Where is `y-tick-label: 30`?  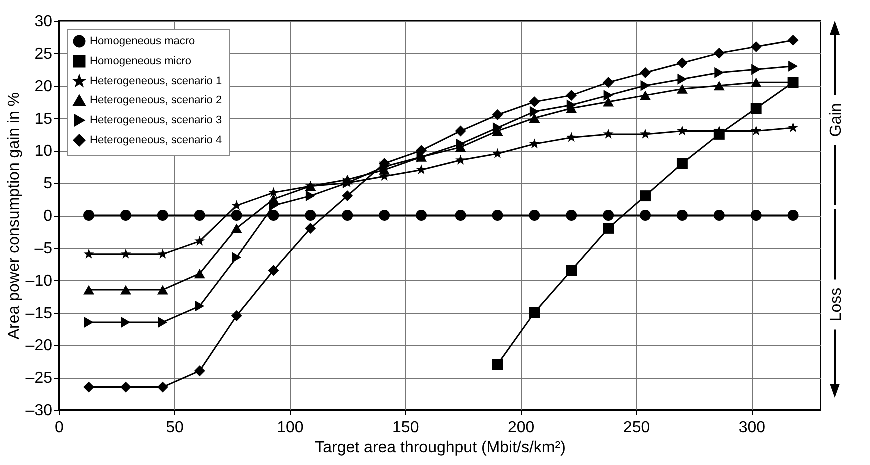 y-tick-label: 30 is located at coordinates (43, 22).